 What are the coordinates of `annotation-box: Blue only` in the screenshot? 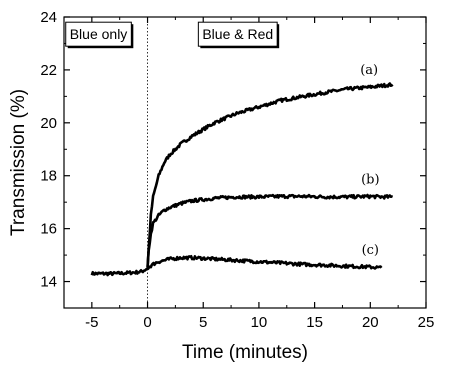 It's located at (99, 35).